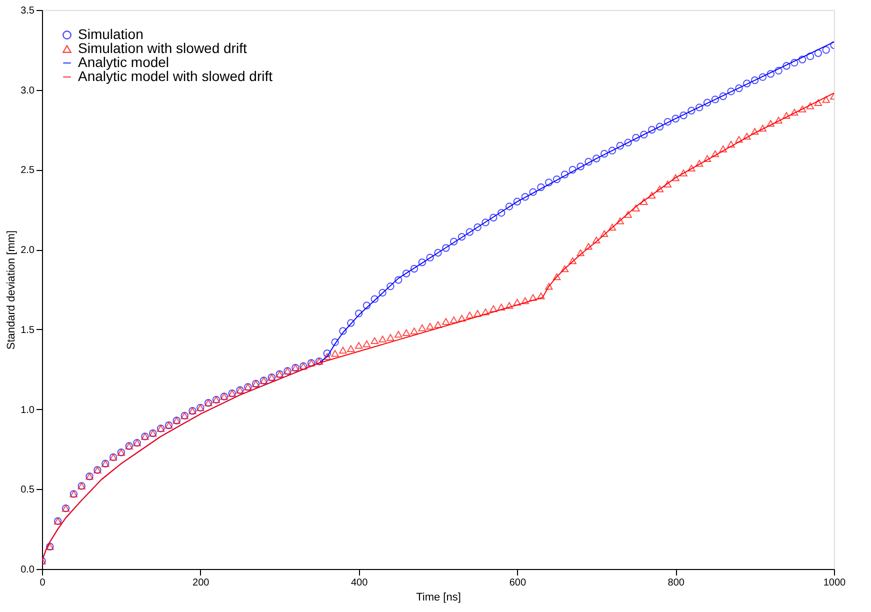 The image size is (871, 612). I want to click on legend-label: Simulation with slowed drift, so click(162, 48).